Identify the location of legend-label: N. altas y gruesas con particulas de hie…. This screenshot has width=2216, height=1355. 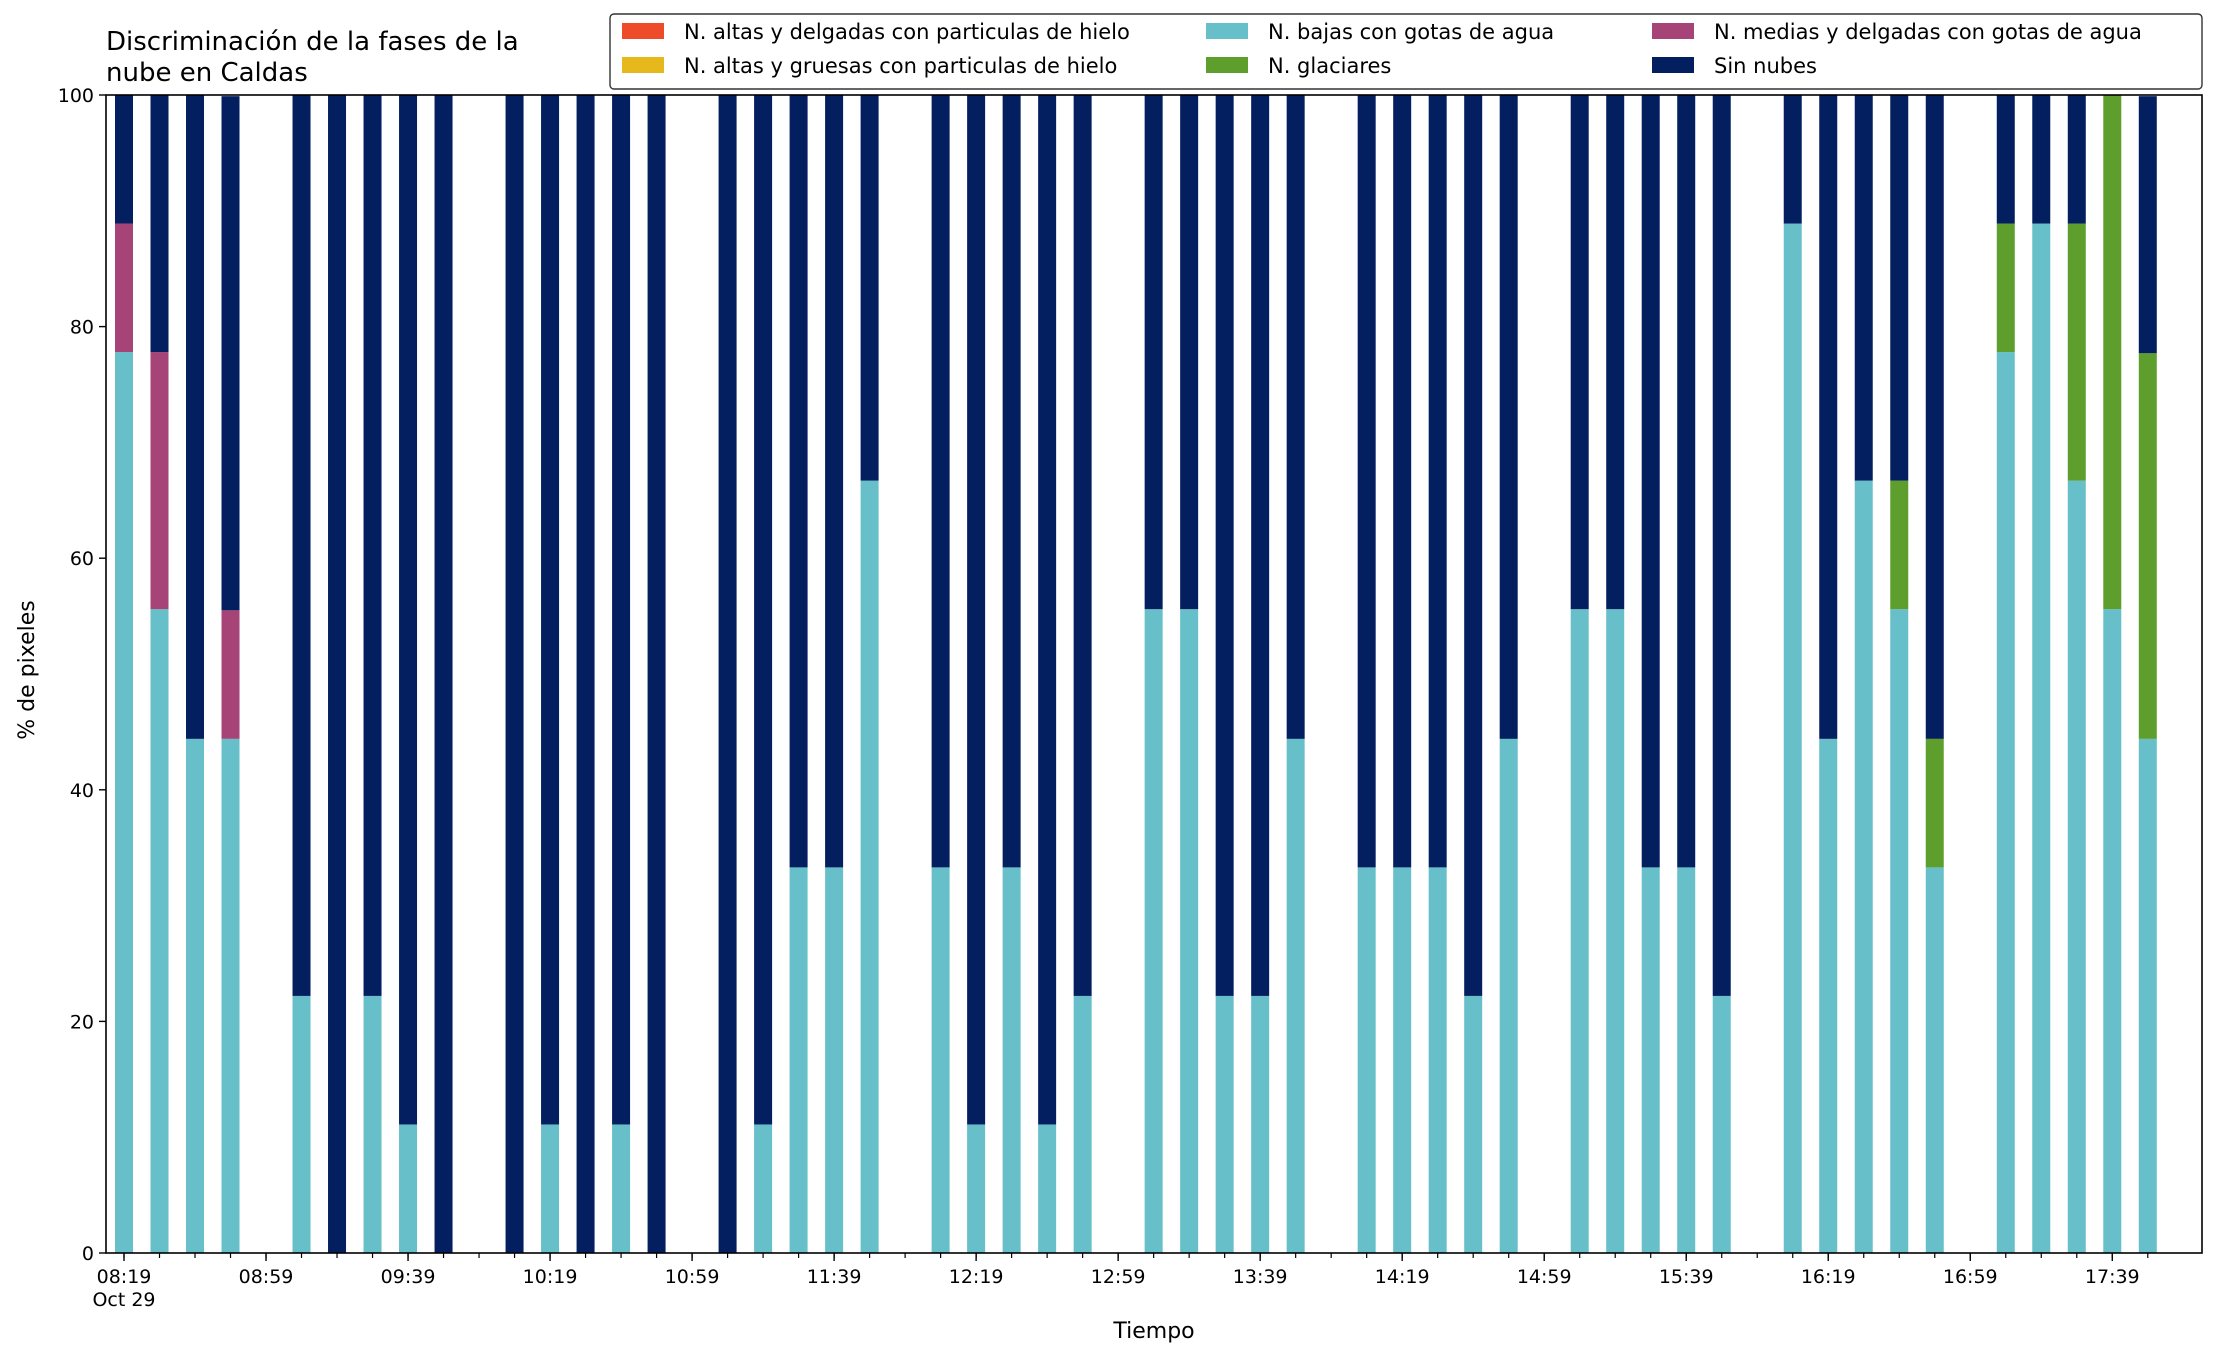
(900, 66).